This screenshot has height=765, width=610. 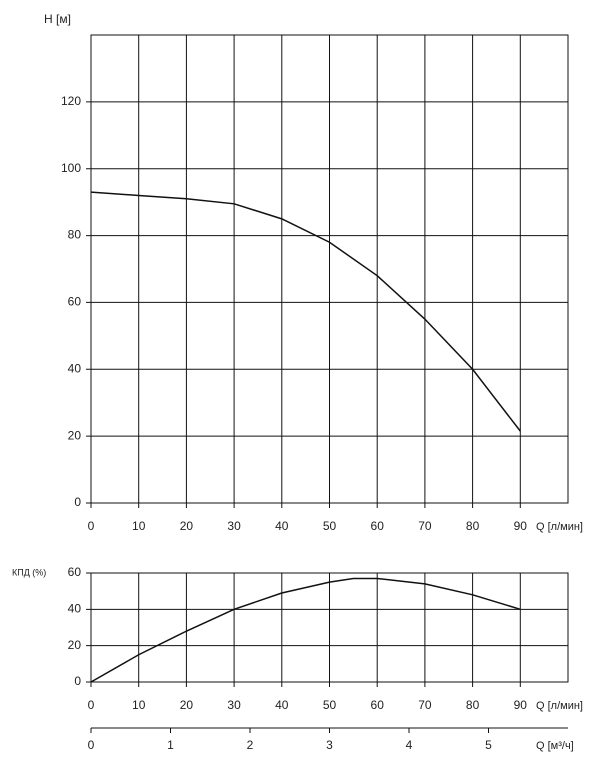 What do you see at coordinates (250, 745) in the screenshot?
I see `x2-tick-label: 2` at bounding box center [250, 745].